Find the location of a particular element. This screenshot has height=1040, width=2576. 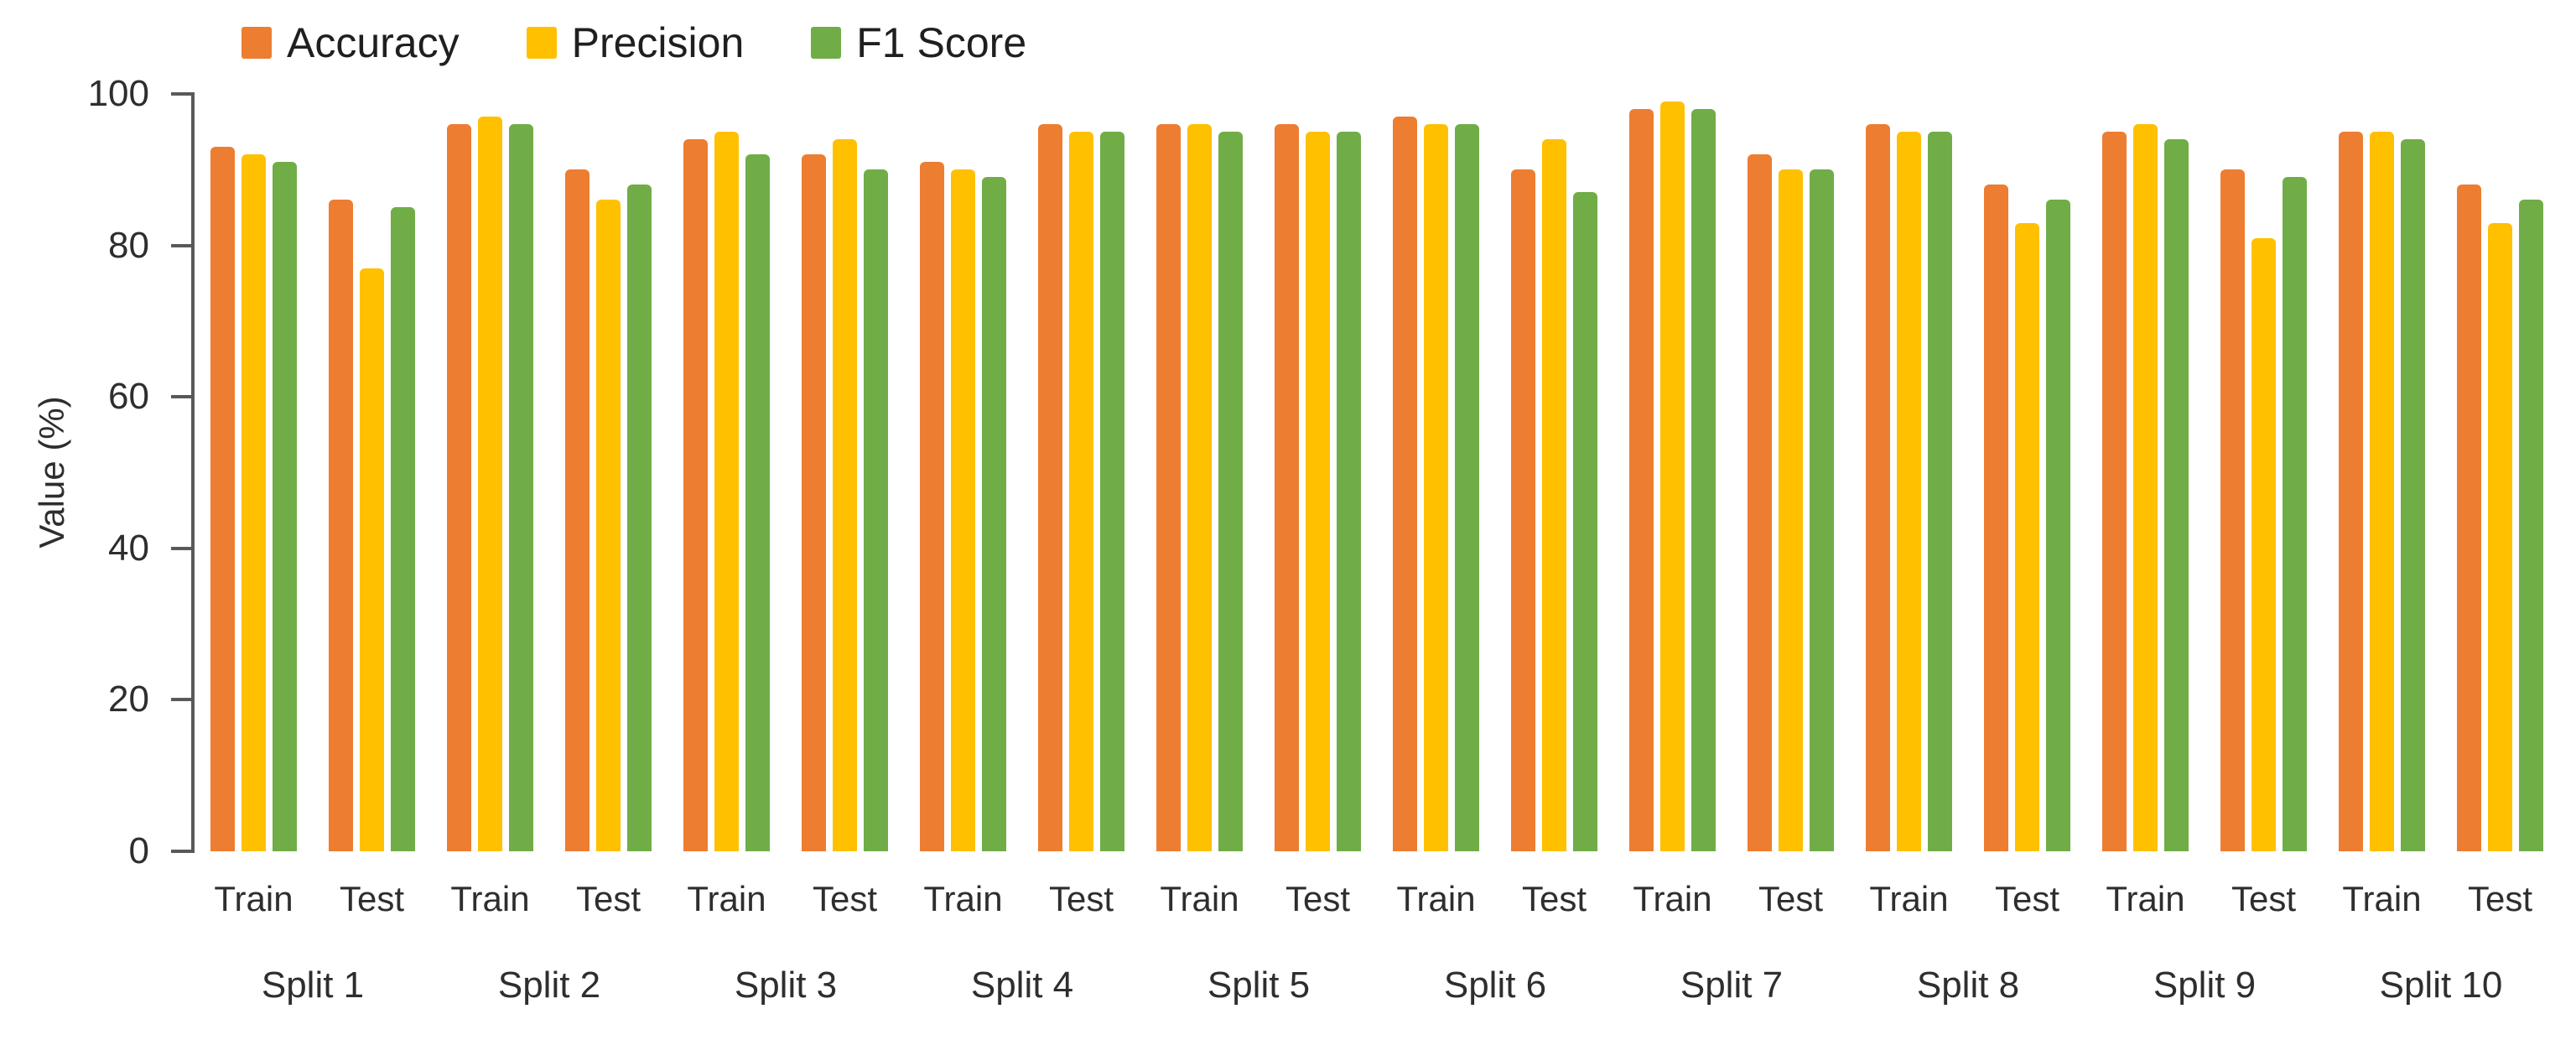

bar-group-split-4-test is located at coordinates (1081, 473).